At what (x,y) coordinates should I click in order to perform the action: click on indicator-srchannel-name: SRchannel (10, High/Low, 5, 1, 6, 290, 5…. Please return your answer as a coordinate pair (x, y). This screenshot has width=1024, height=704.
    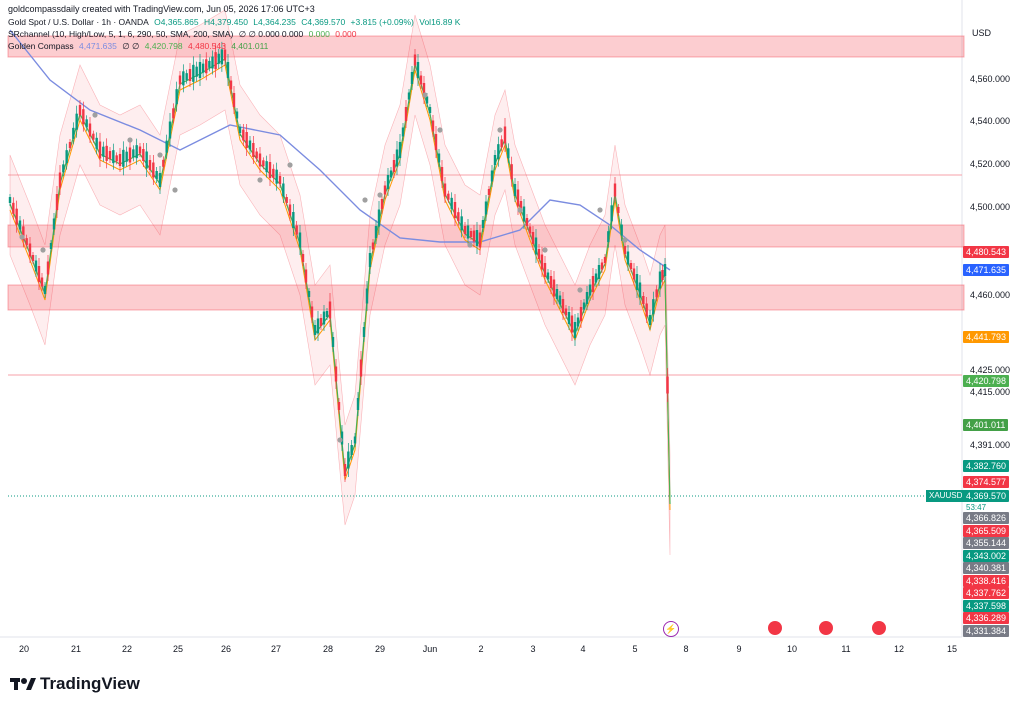
    Looking at the image, I should click on (121, 34).